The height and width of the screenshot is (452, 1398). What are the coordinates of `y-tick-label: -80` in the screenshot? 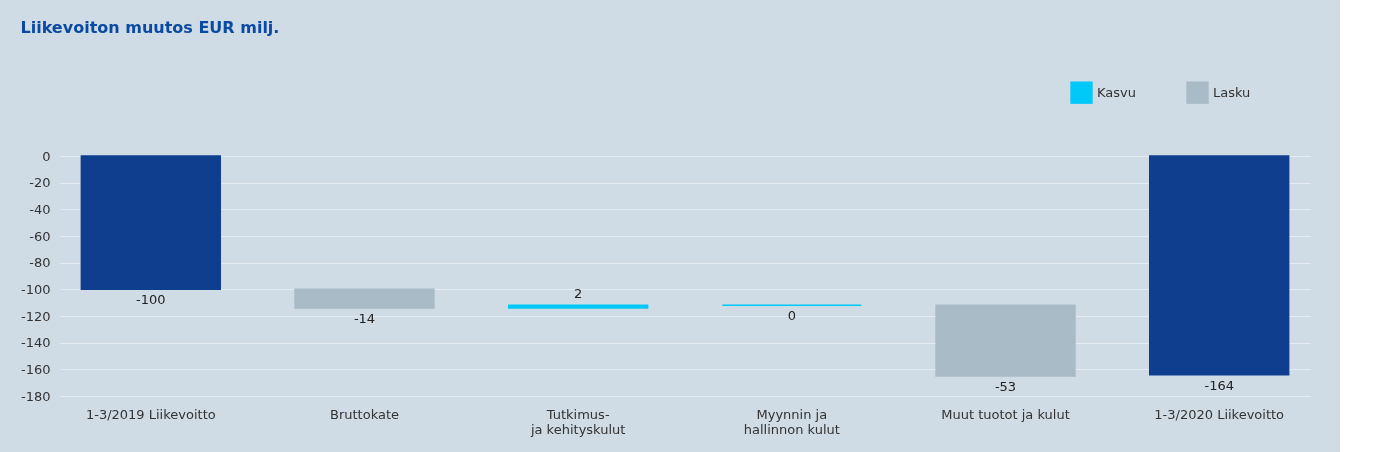 It's located at (40, 263).